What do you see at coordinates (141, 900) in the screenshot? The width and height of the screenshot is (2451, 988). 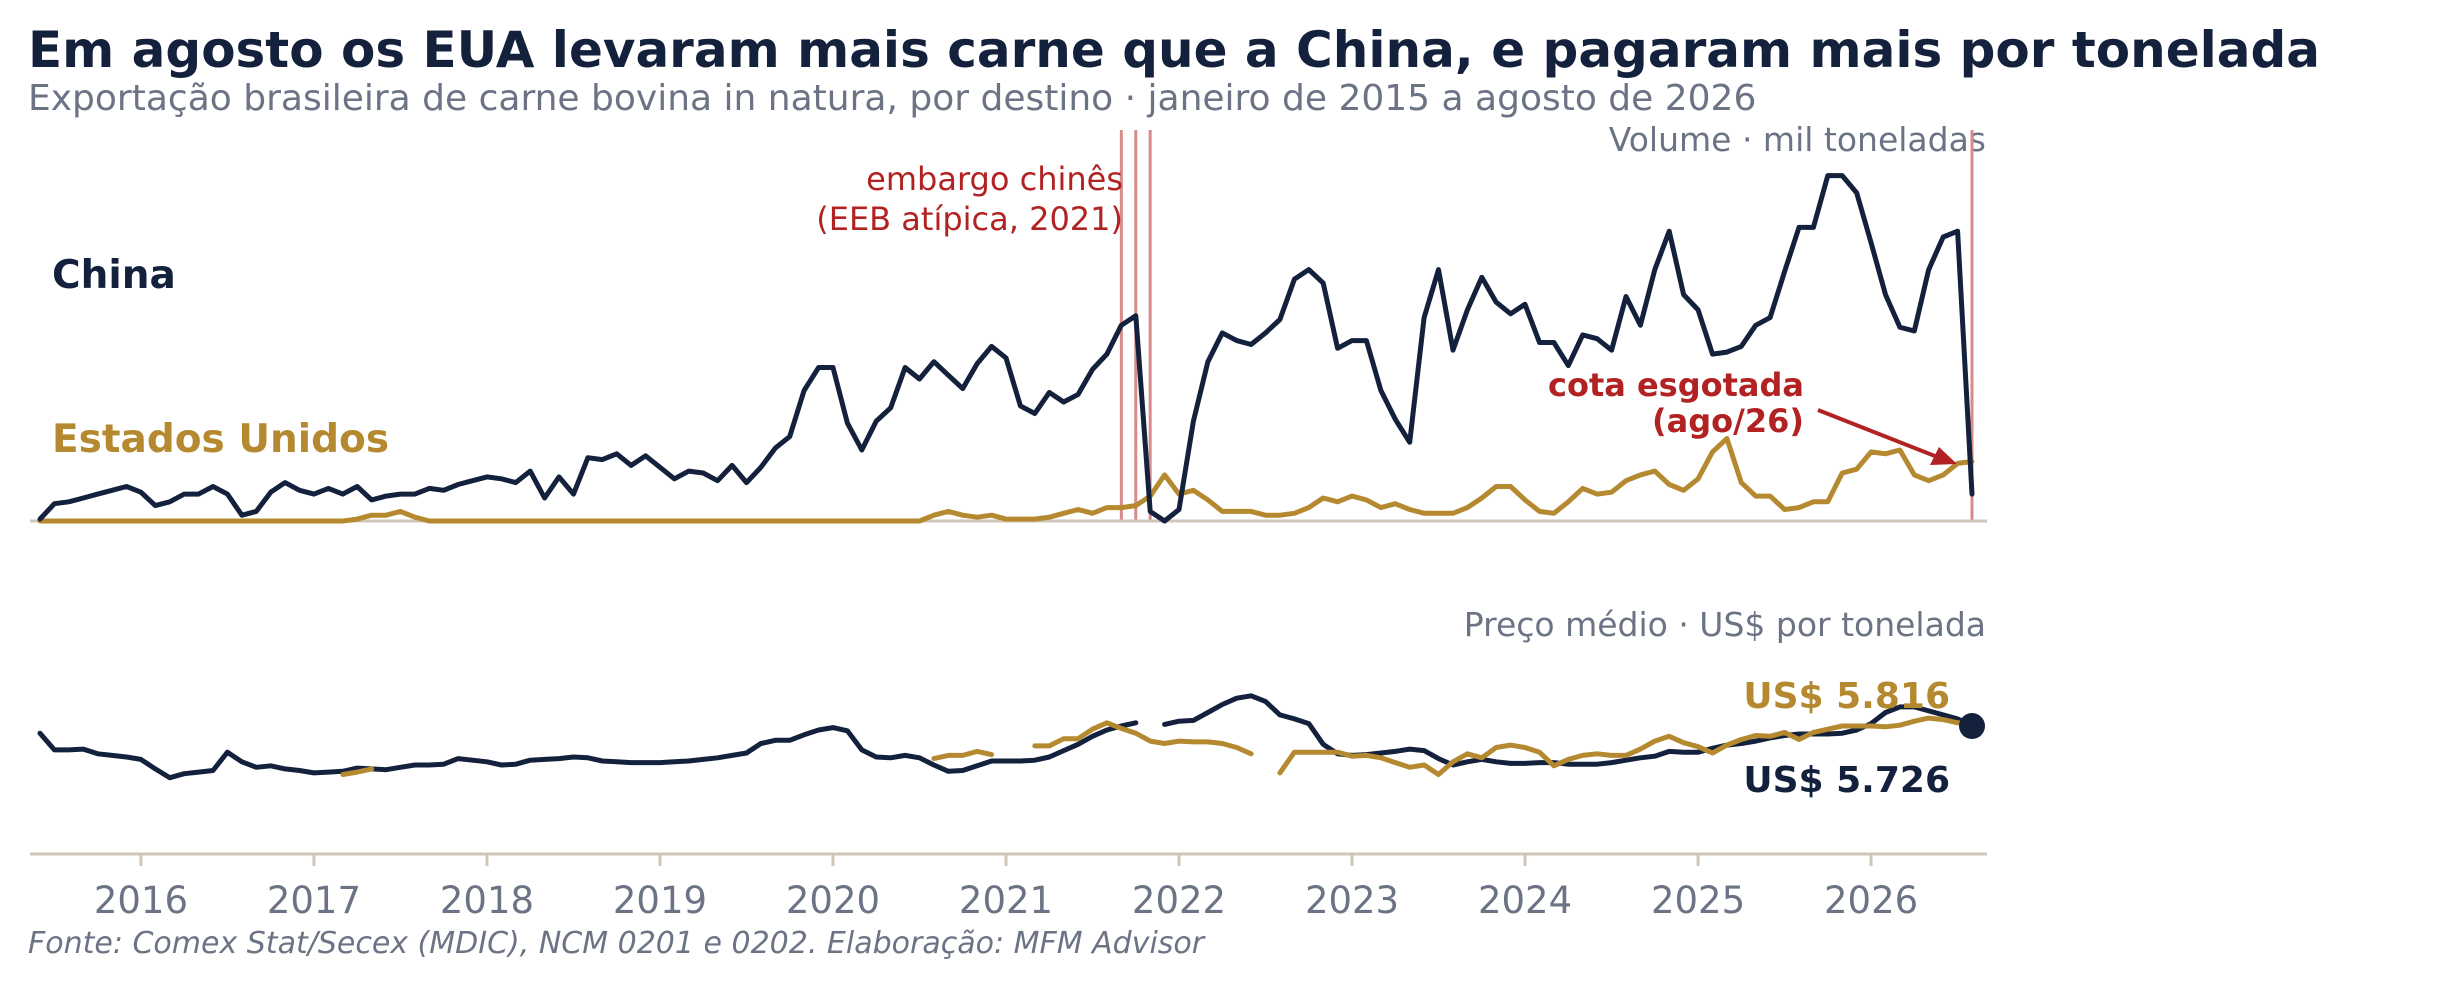 I see `x-tick-label-2016: 2016` at bounding box center [141, 900].